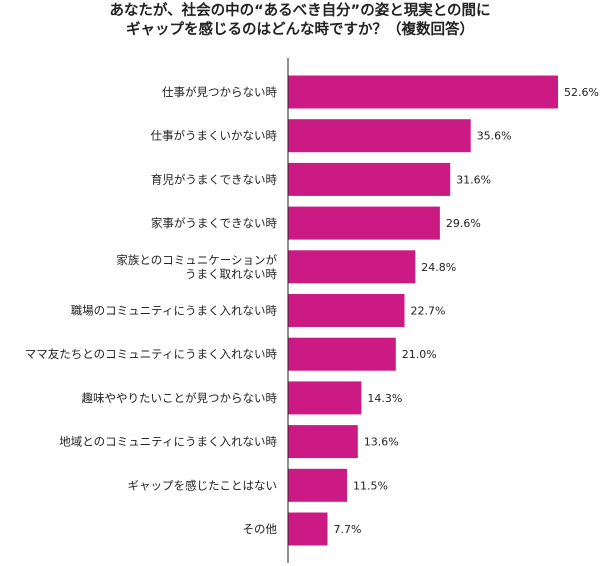 Image resolution: width=600 pixels, height=566 pixels. I want to click on chart-title-line-2: ギャップを感じるのはどんな時ですか？（複数回答）, so click(300, 30).